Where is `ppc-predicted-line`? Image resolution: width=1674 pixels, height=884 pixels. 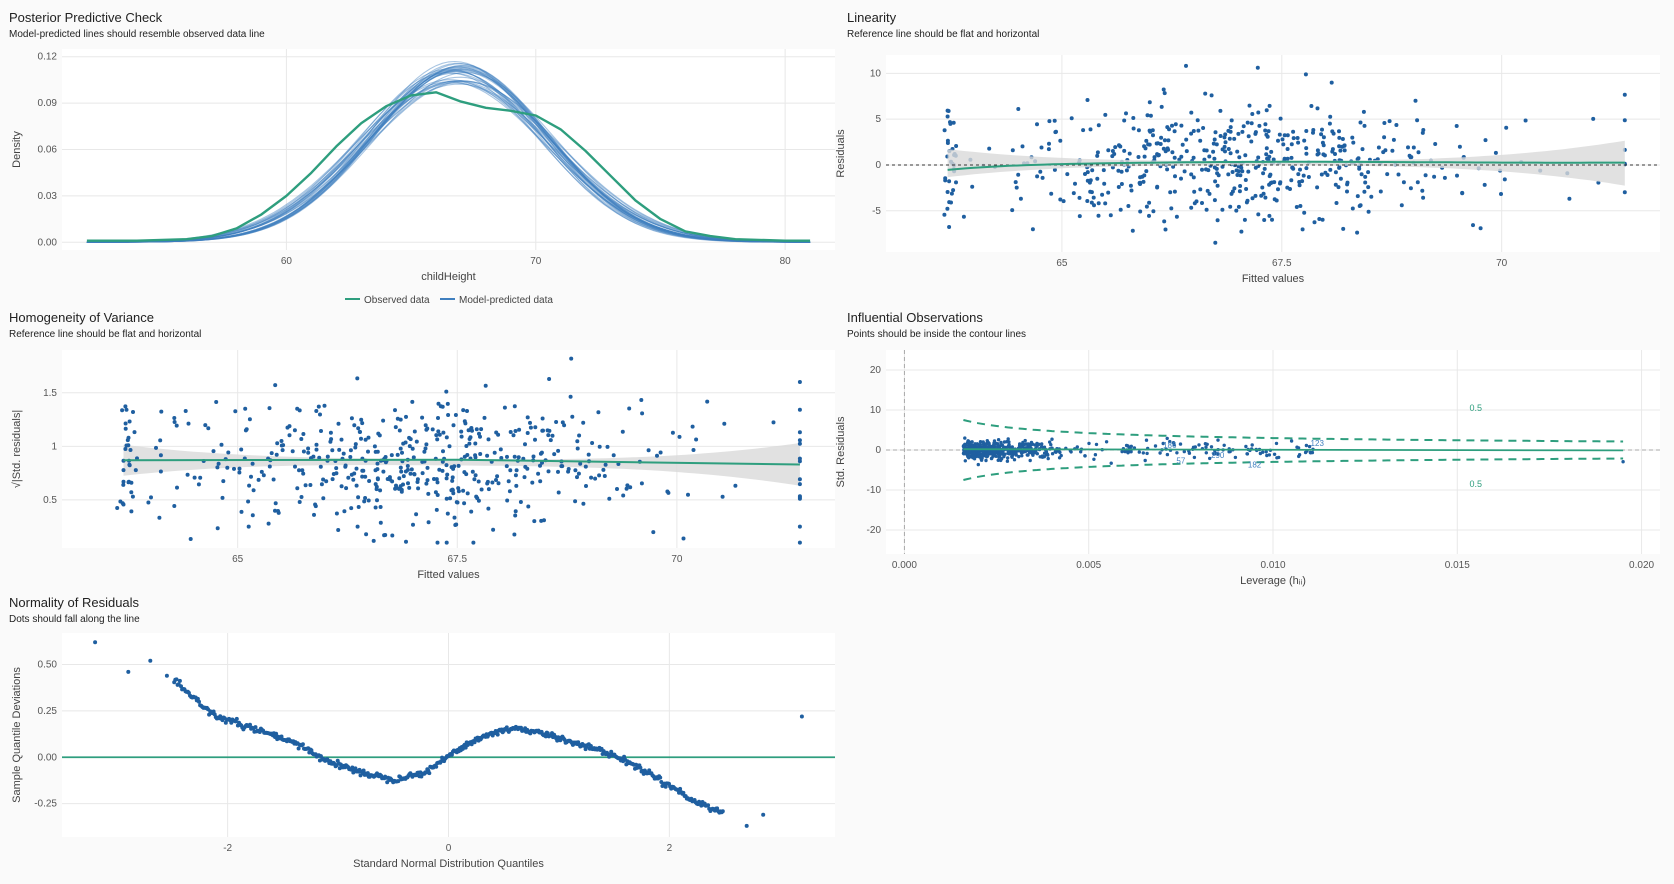
ppc-predicted-line is located at coordinates (448, 156).